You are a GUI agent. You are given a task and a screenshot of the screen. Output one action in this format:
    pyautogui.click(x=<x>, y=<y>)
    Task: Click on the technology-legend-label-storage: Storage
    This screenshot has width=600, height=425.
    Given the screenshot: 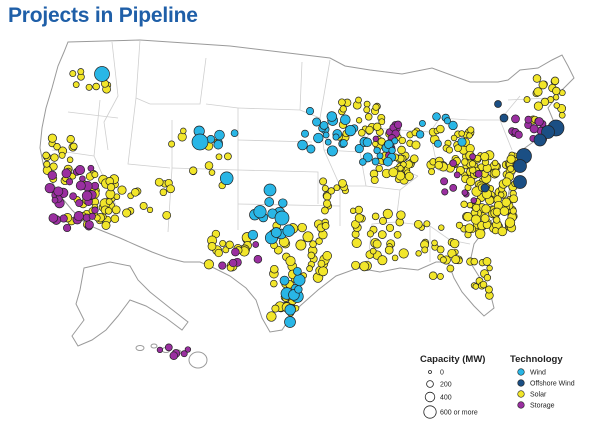 What is the action you would take?
    pyautogui.click(x=542, y=406)
    